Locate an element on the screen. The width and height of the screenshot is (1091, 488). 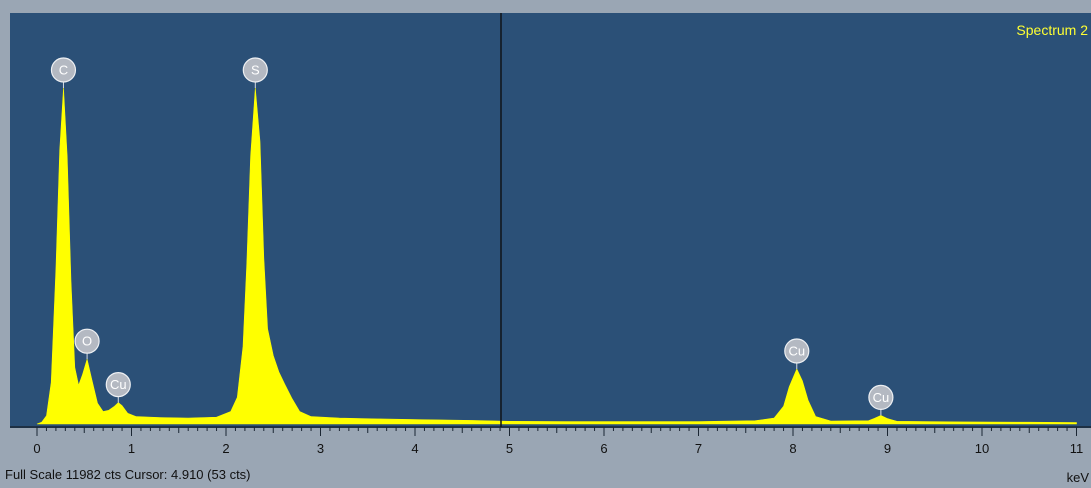
cursor-label: Cursor: is located at coordinates (146, 474).